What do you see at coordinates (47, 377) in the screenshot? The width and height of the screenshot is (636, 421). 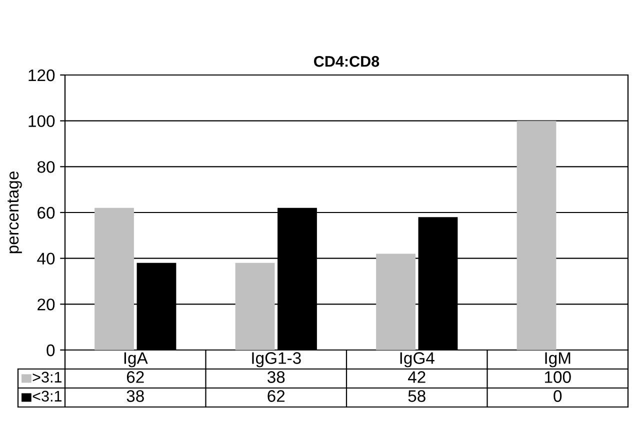 I see `legend-label: >3:1` at bounding box center [47, 377].